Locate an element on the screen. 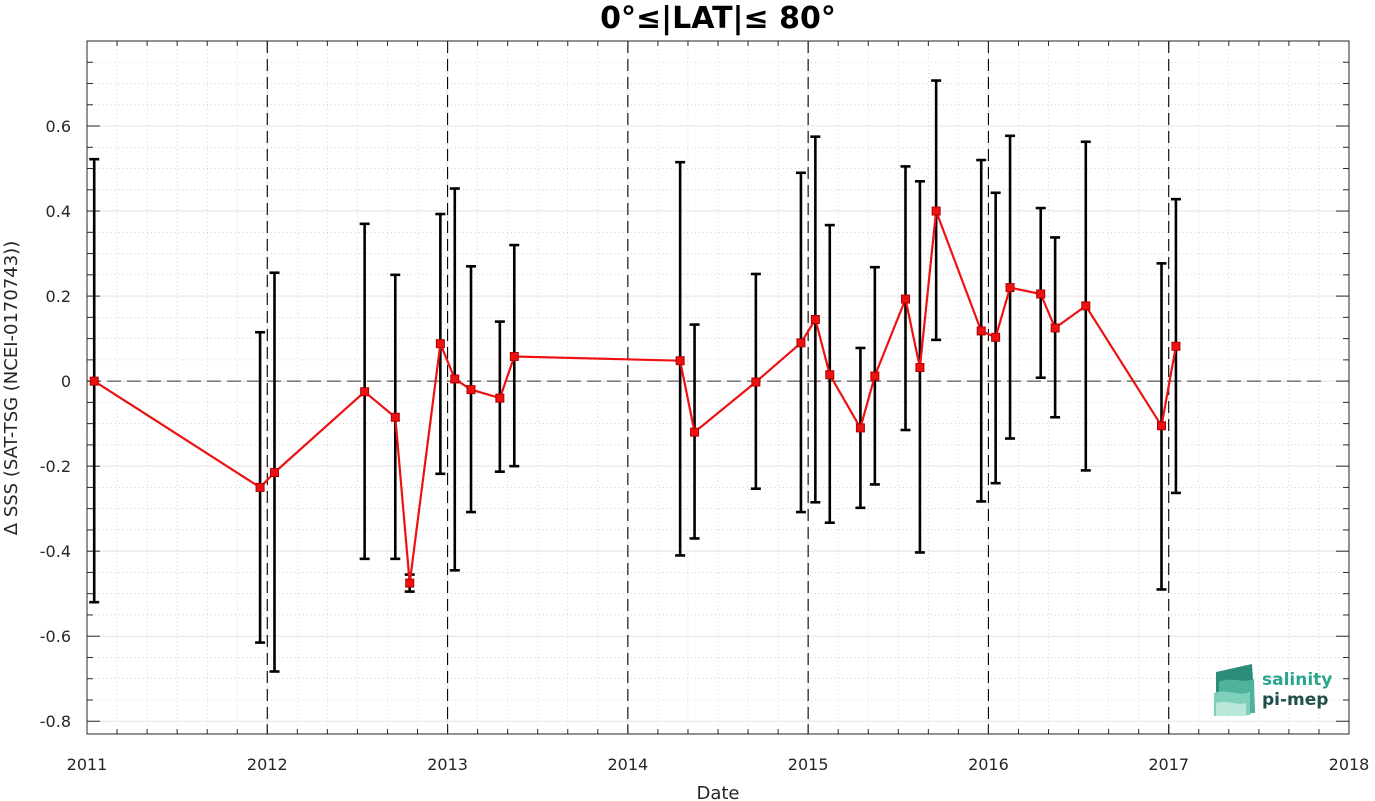  y-tick-label: 0 is located at coordinates (66, 381).